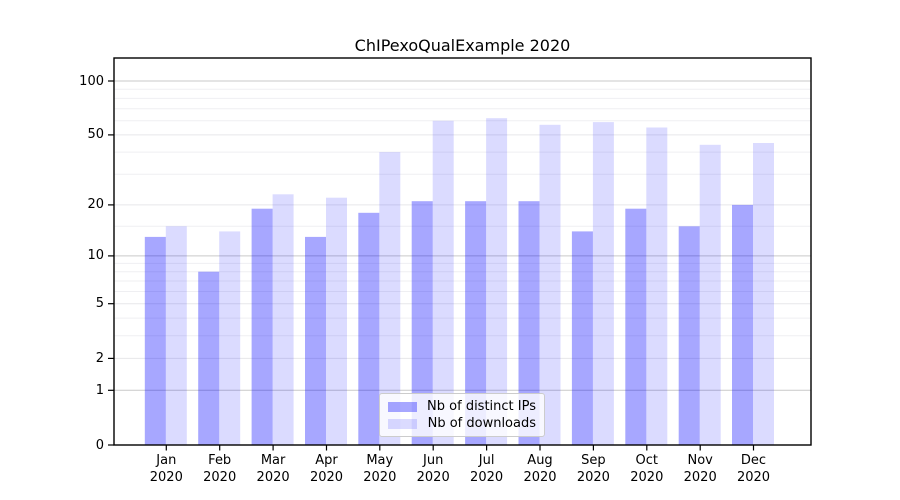 This screenshot has height=500, width=900. I want to click on bar-downloads-jul, so click(497, 281).